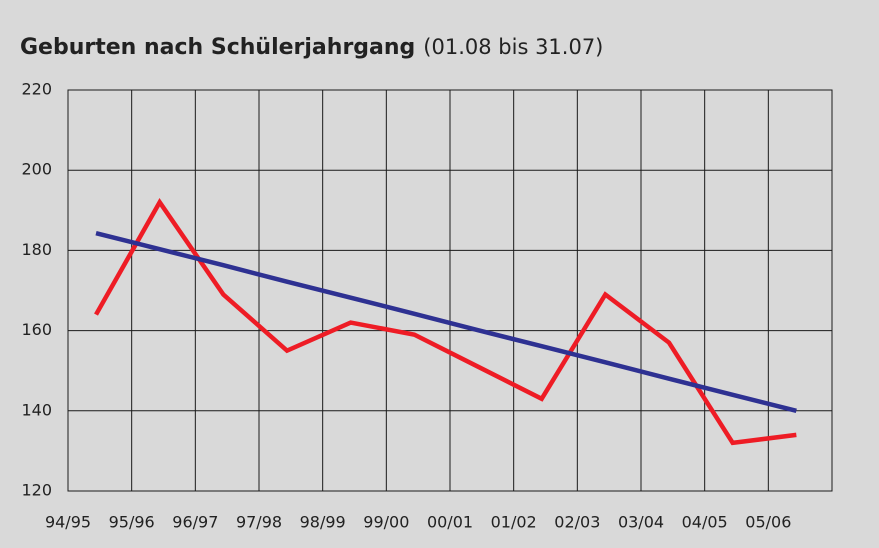 Image resolution: width=879 pixels, height=548 pixels. I want to click on chart-title: Geburten nach Schülerjahrgang, so click(217, 47).